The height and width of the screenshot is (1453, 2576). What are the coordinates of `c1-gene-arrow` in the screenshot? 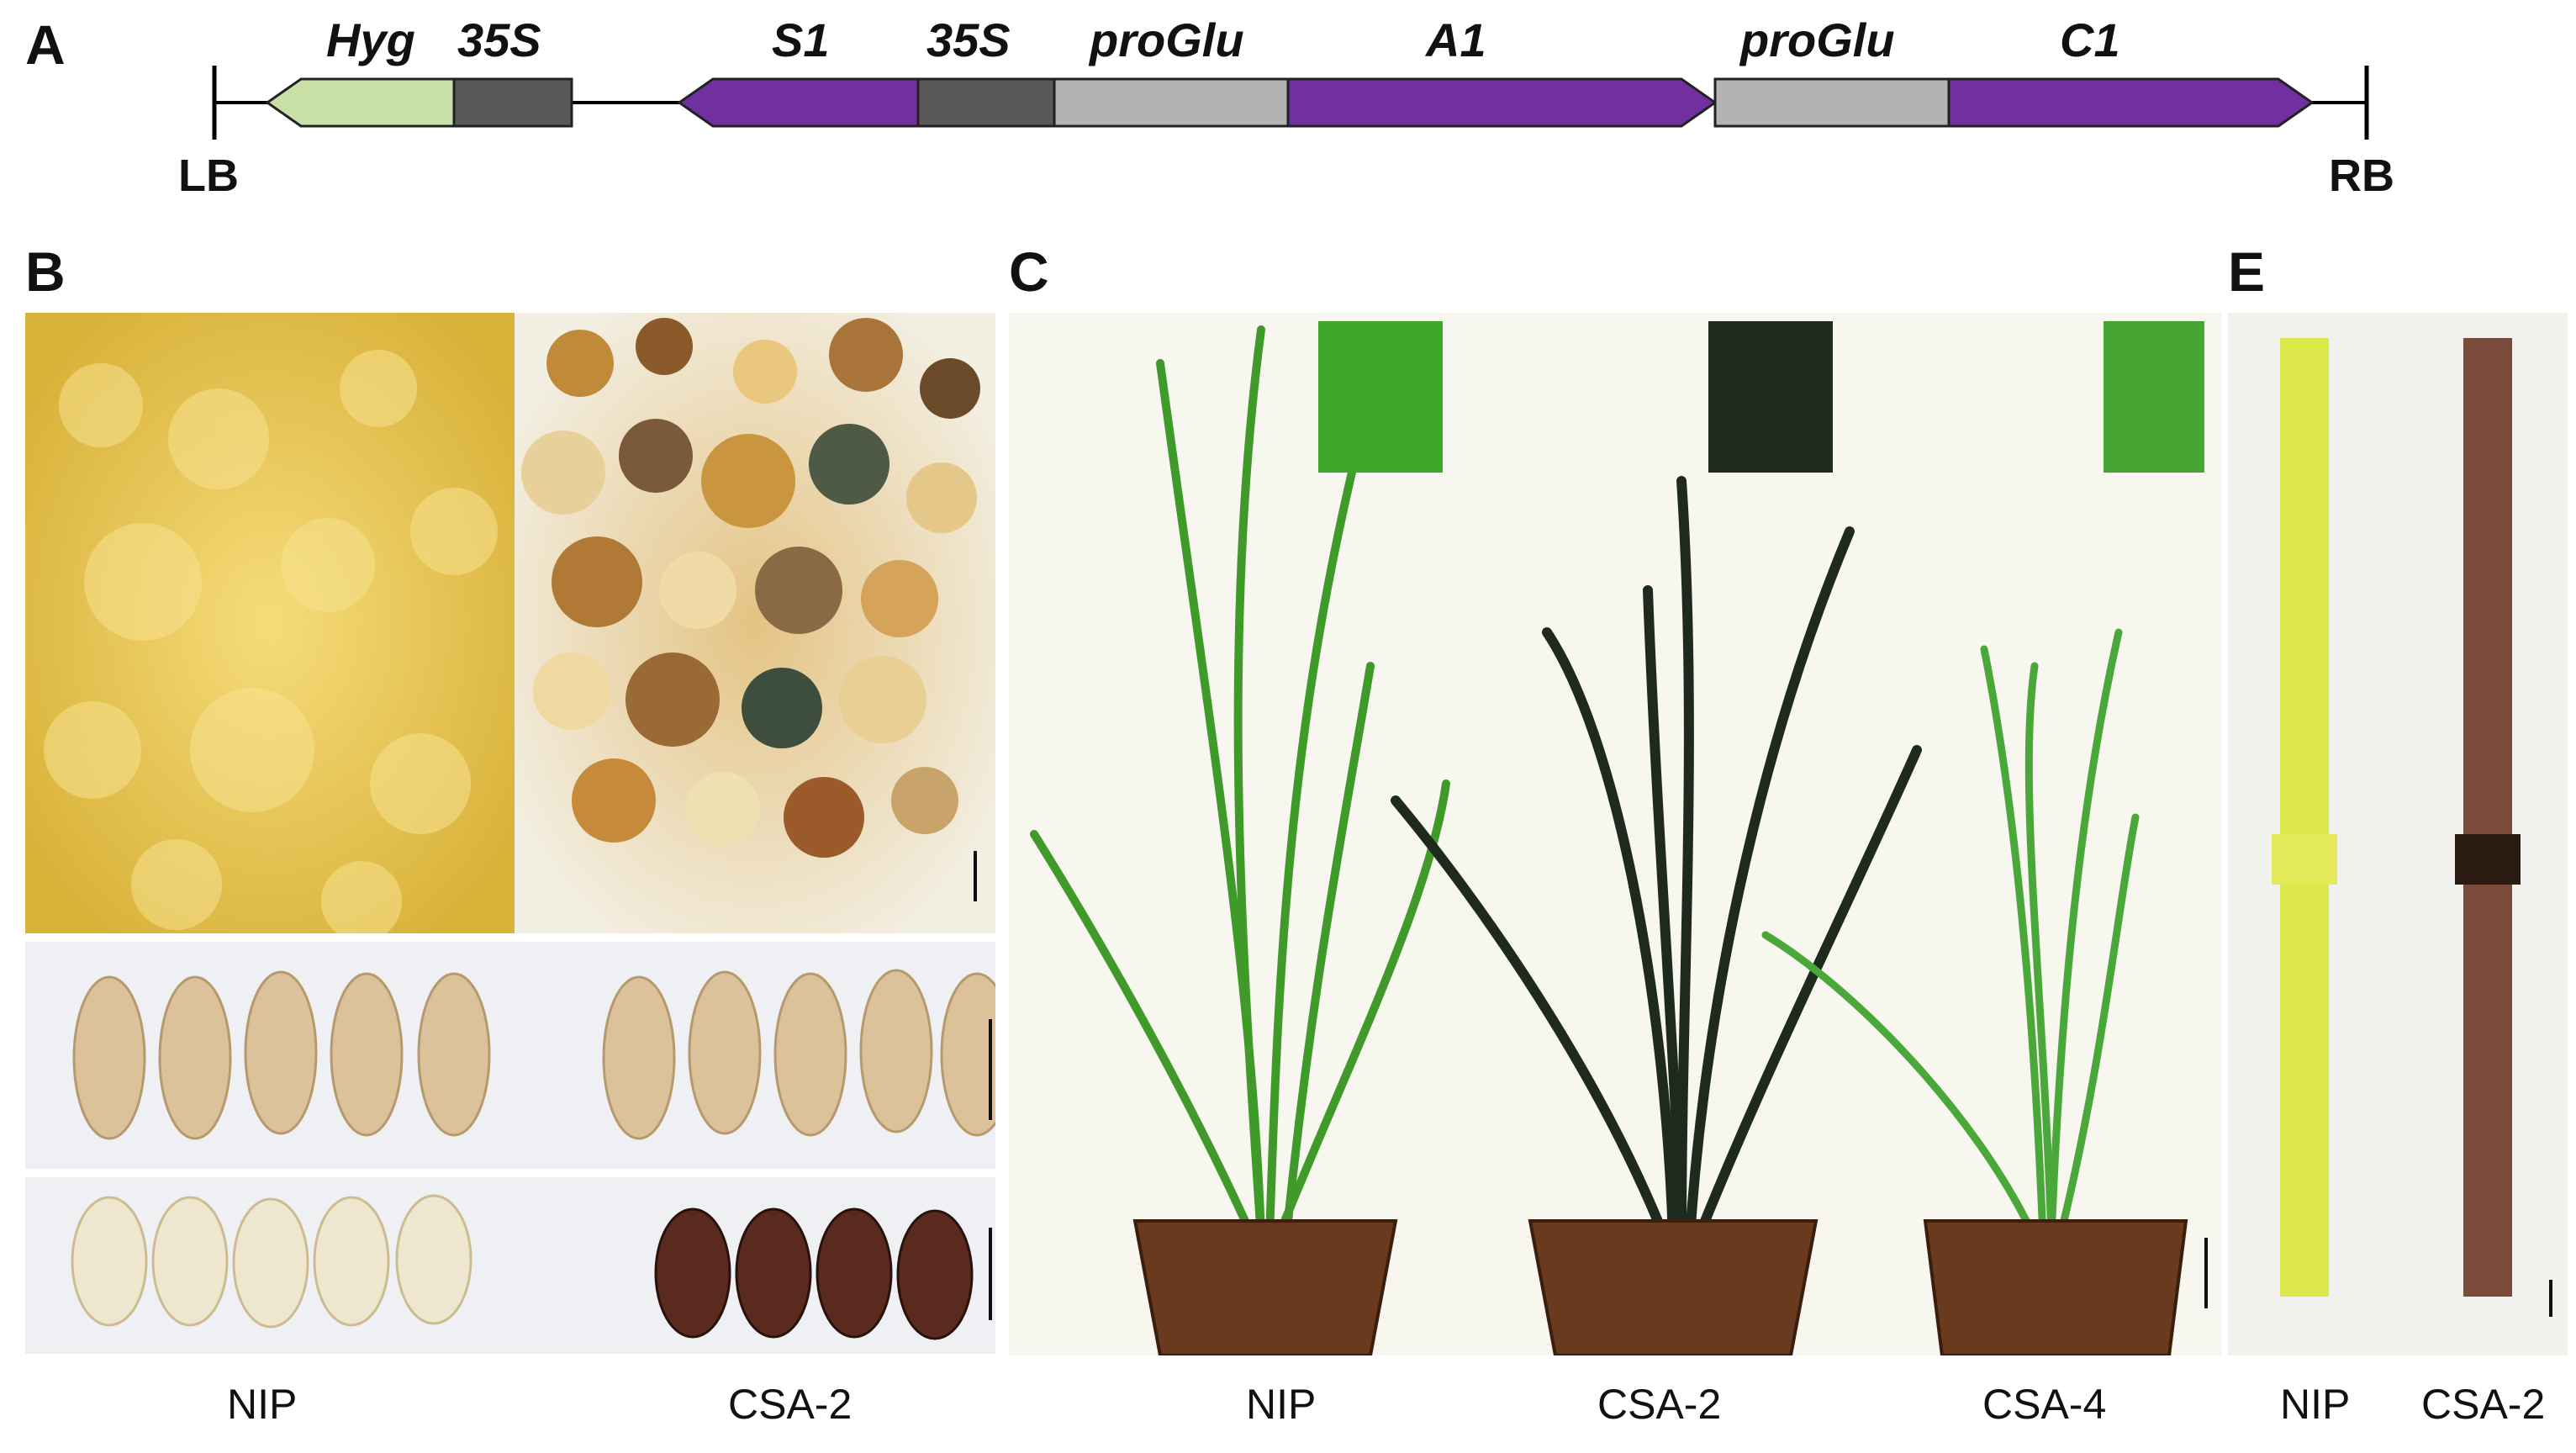 It's located at (2131, 102).